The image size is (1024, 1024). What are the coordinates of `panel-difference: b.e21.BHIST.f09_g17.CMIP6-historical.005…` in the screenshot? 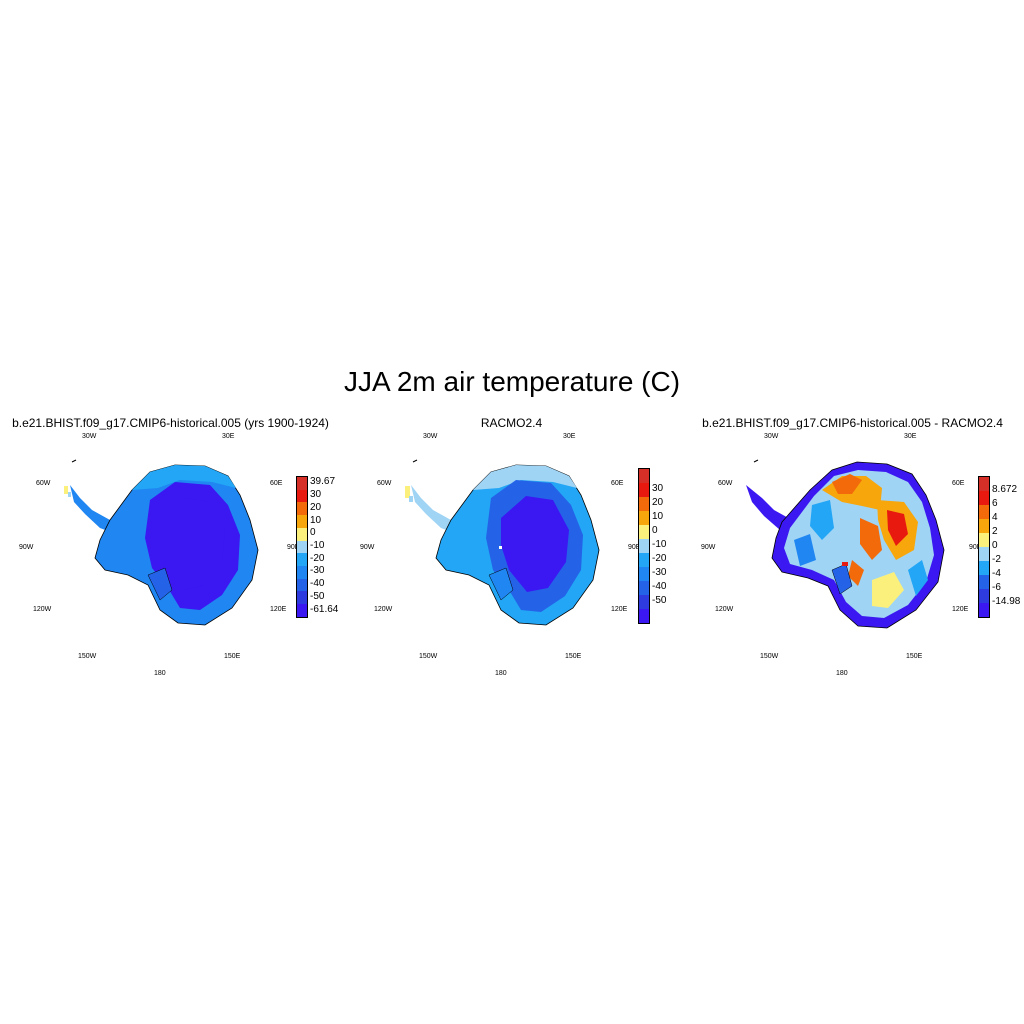 It's located at (852, 545).